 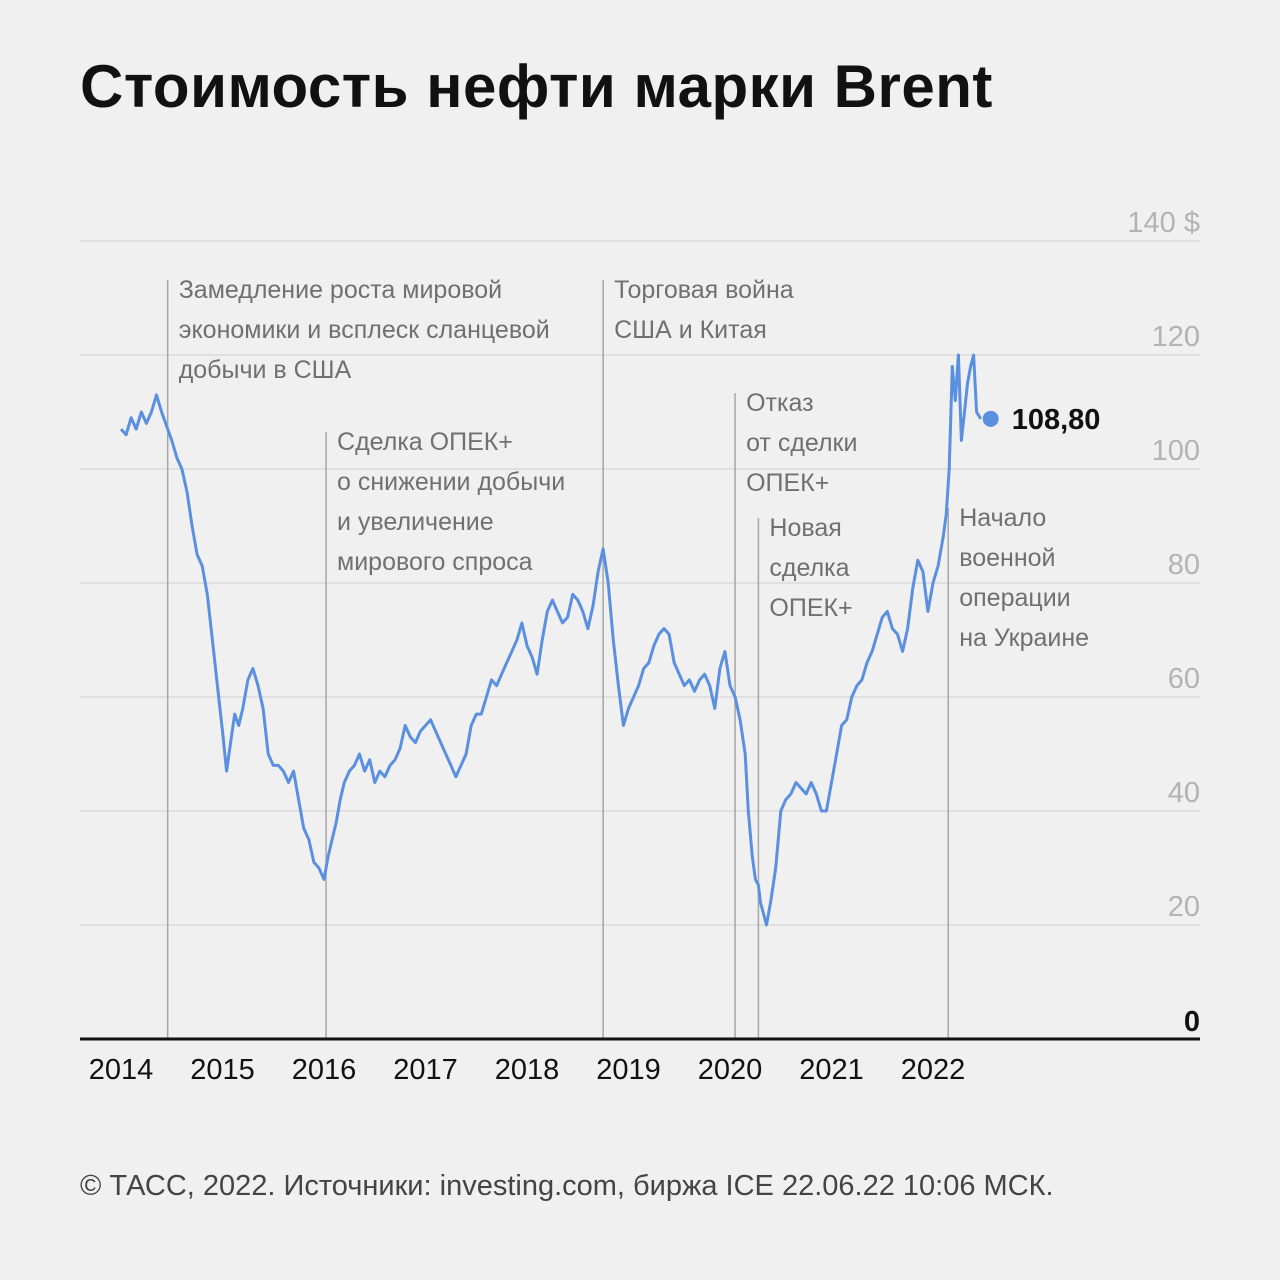 I want to click on event-label: на Украине, so click(x=1024, y=638).